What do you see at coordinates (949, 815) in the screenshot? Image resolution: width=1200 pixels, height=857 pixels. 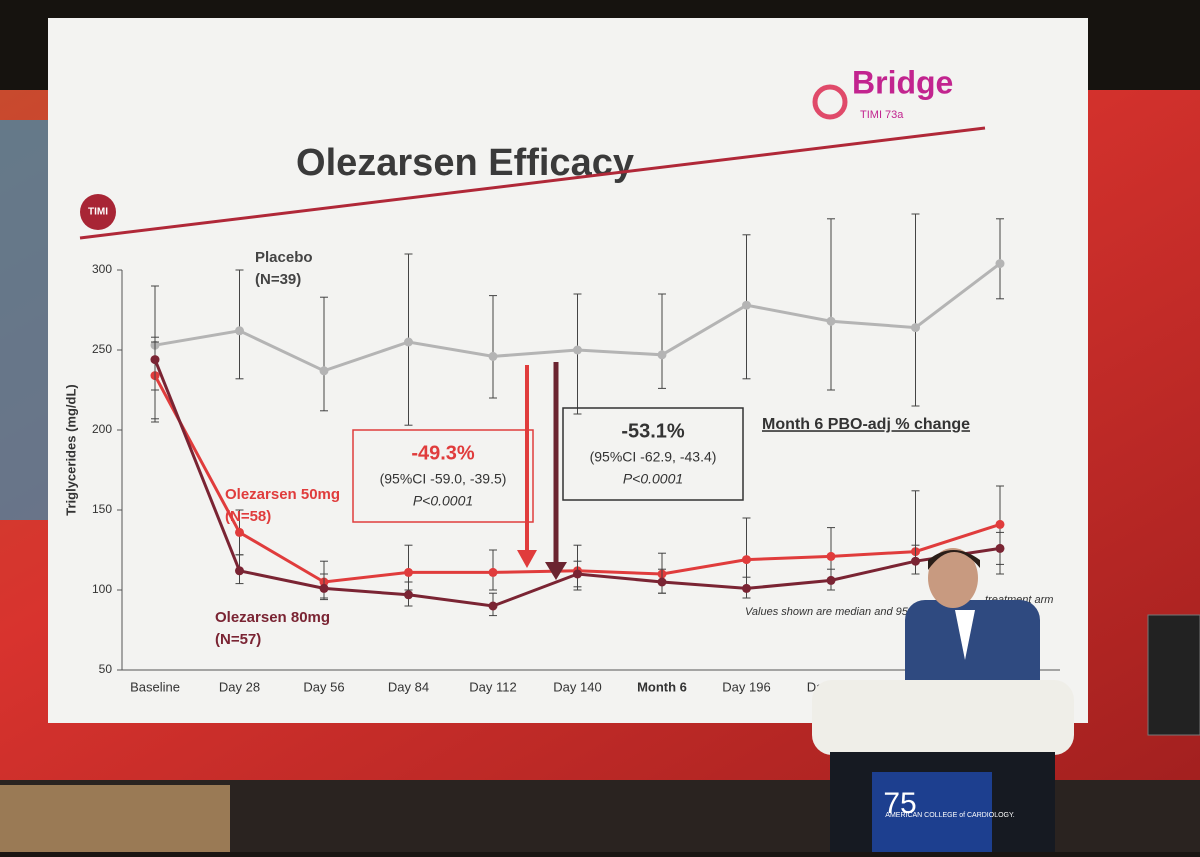 I see `acc-org: AMERICAN COLLEGE of CARDIOLOGY.` at bounding box center [949, 815].